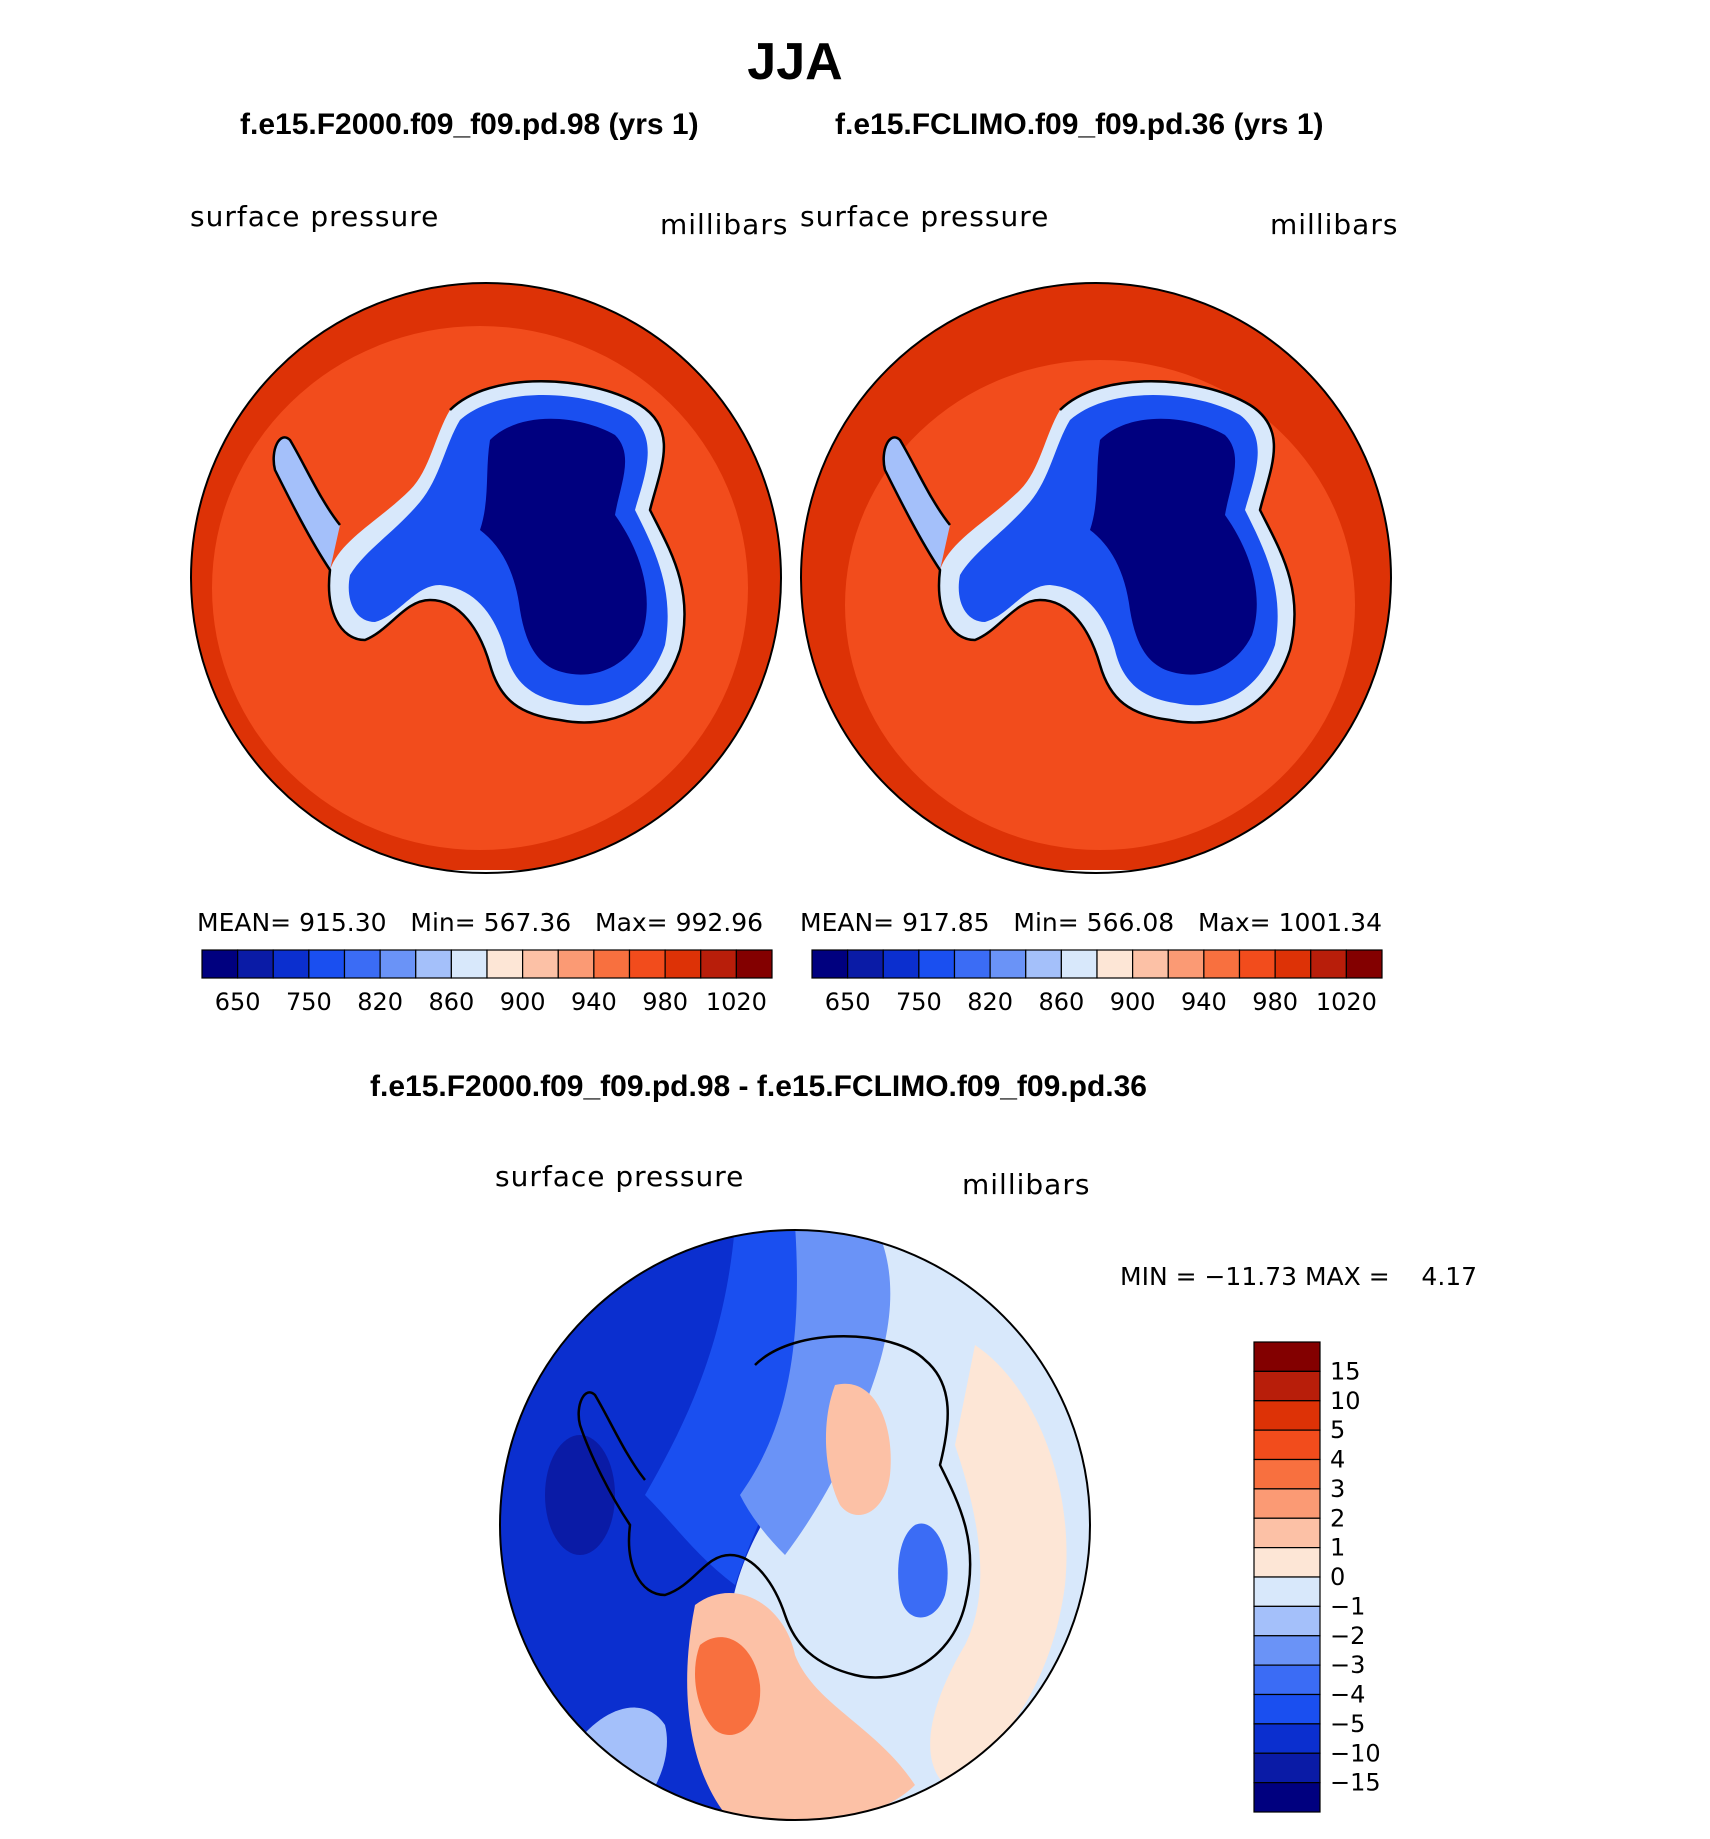  I want to click on panel-2-colorbar-tick-label: 820, so click(990, 1002).